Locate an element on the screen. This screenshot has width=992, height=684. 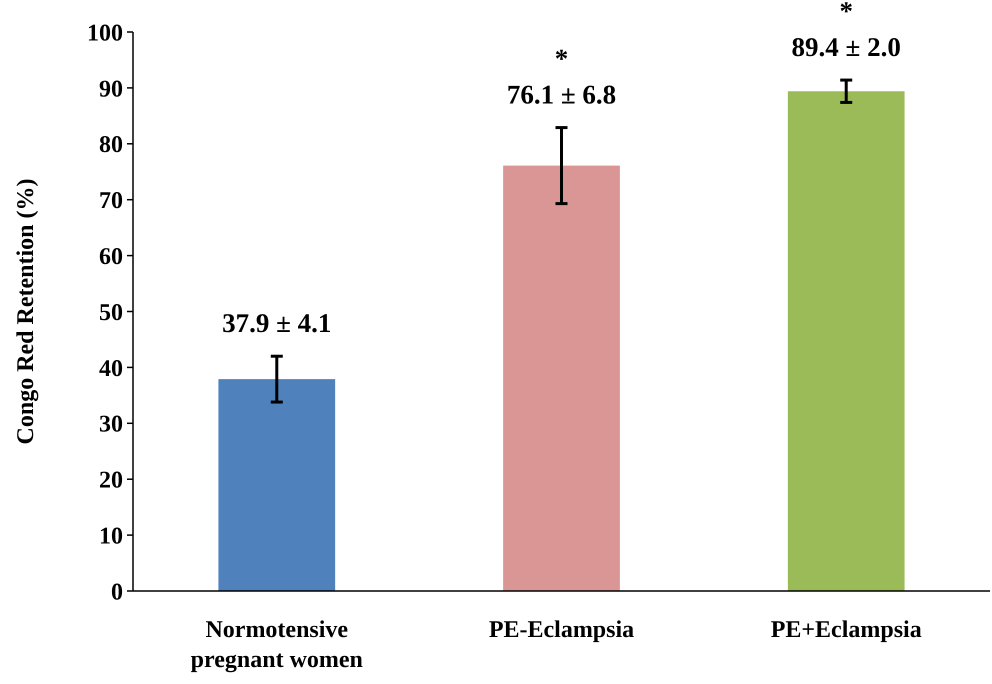
y-tick-label: 90 is located at coordinates (111, 89).